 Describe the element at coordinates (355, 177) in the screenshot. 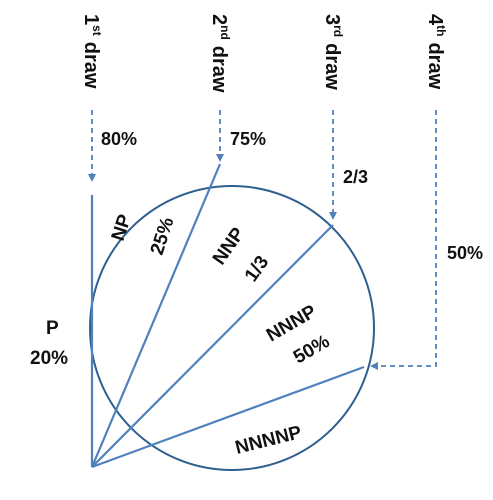

I see `draw-3-probability: 2/3` at that location.